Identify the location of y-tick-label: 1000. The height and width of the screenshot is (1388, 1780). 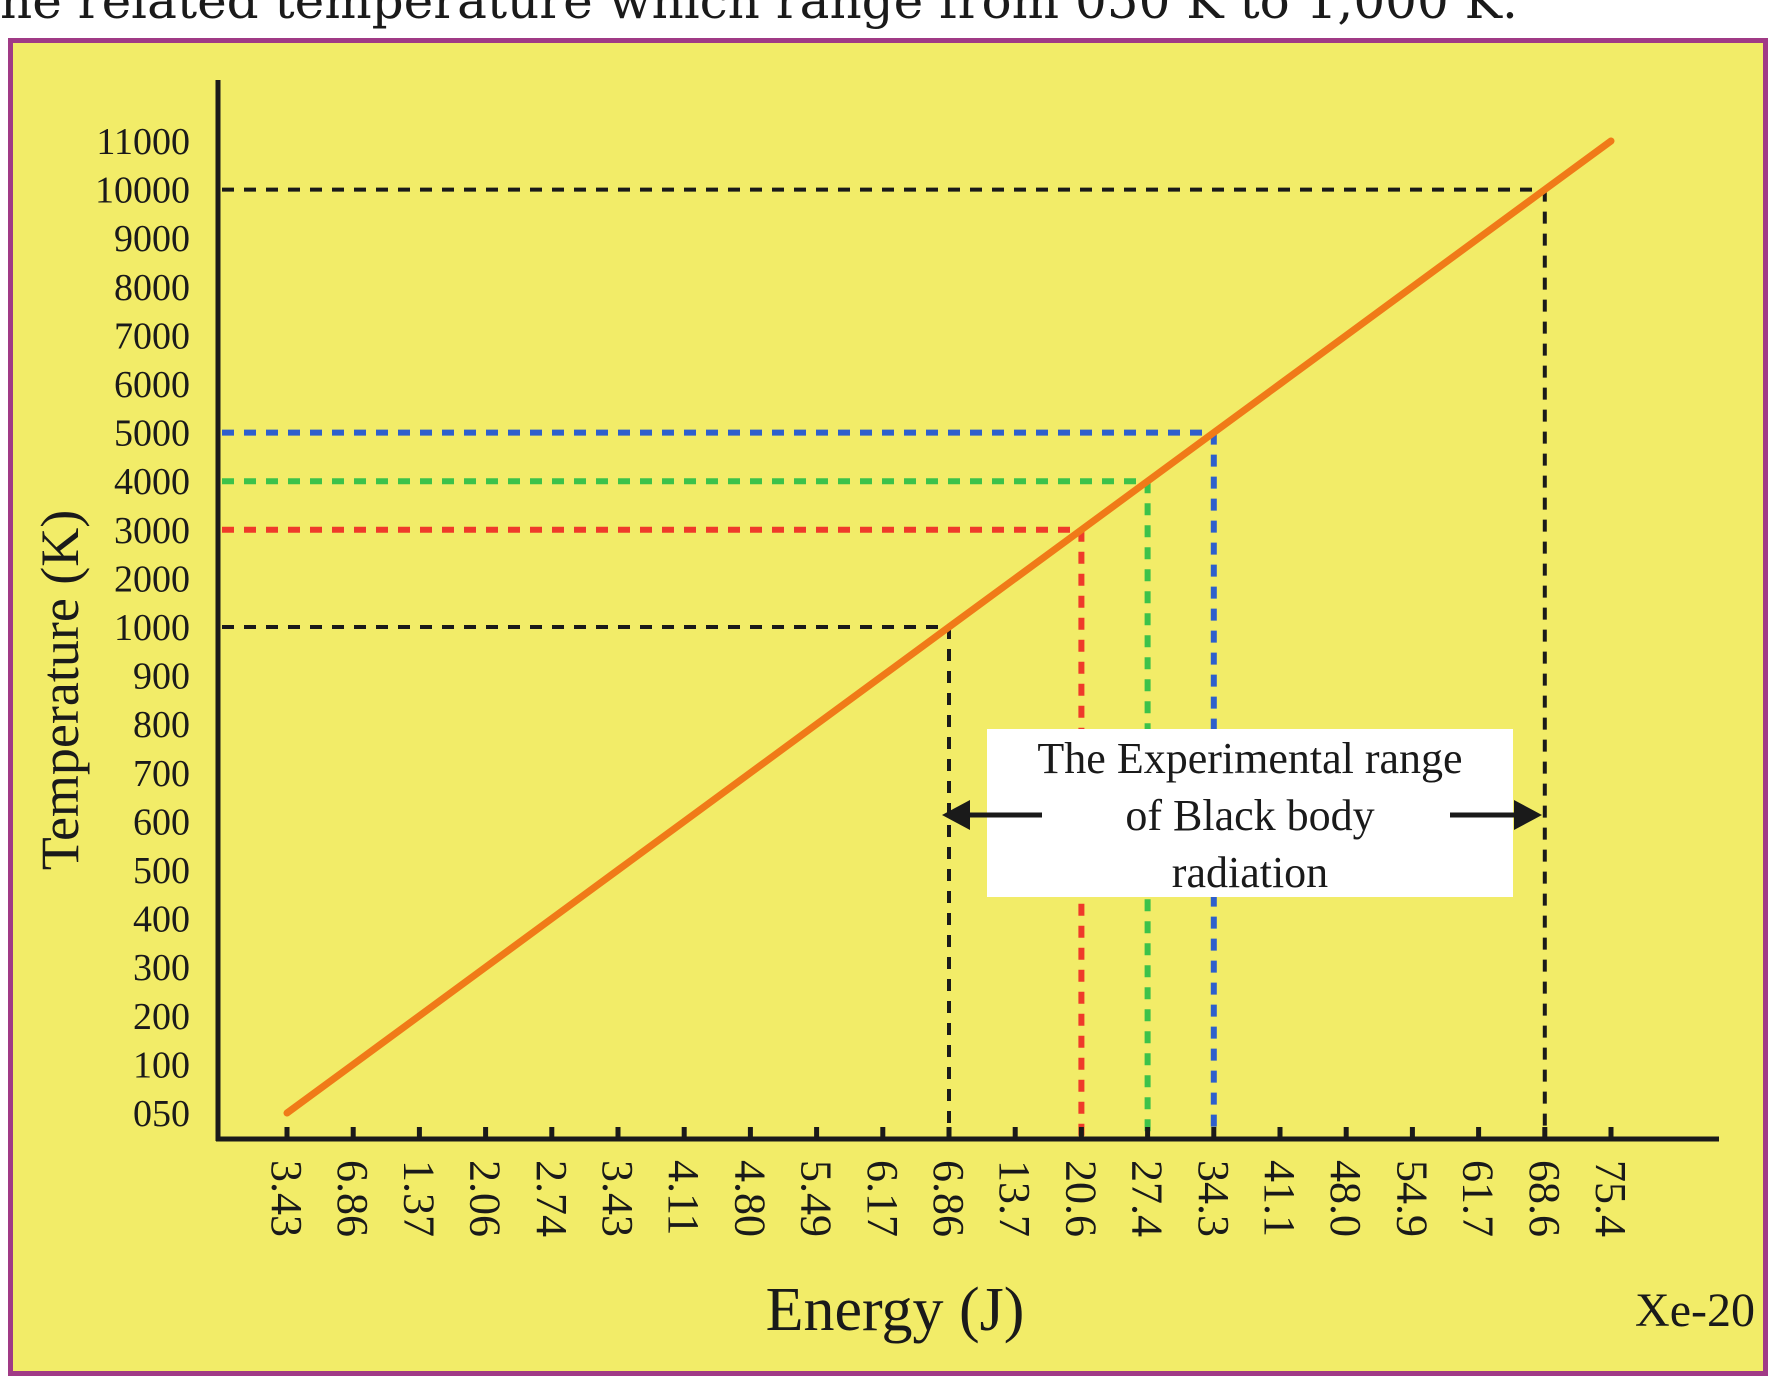
(152, 628).